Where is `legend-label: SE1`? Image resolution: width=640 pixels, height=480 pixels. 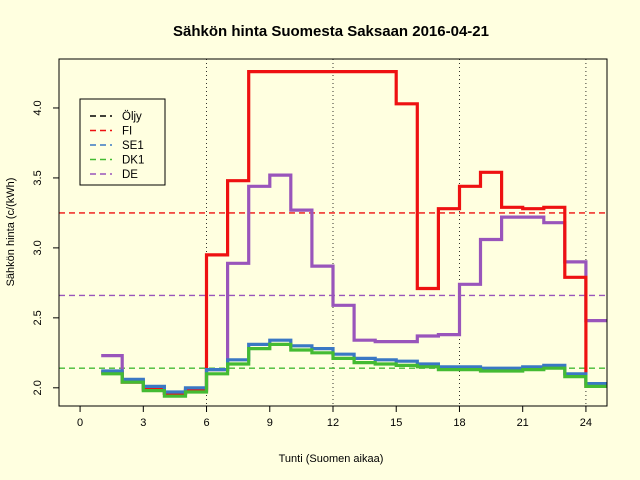
legend-label: SE1 is located at coordinates (133, 146).